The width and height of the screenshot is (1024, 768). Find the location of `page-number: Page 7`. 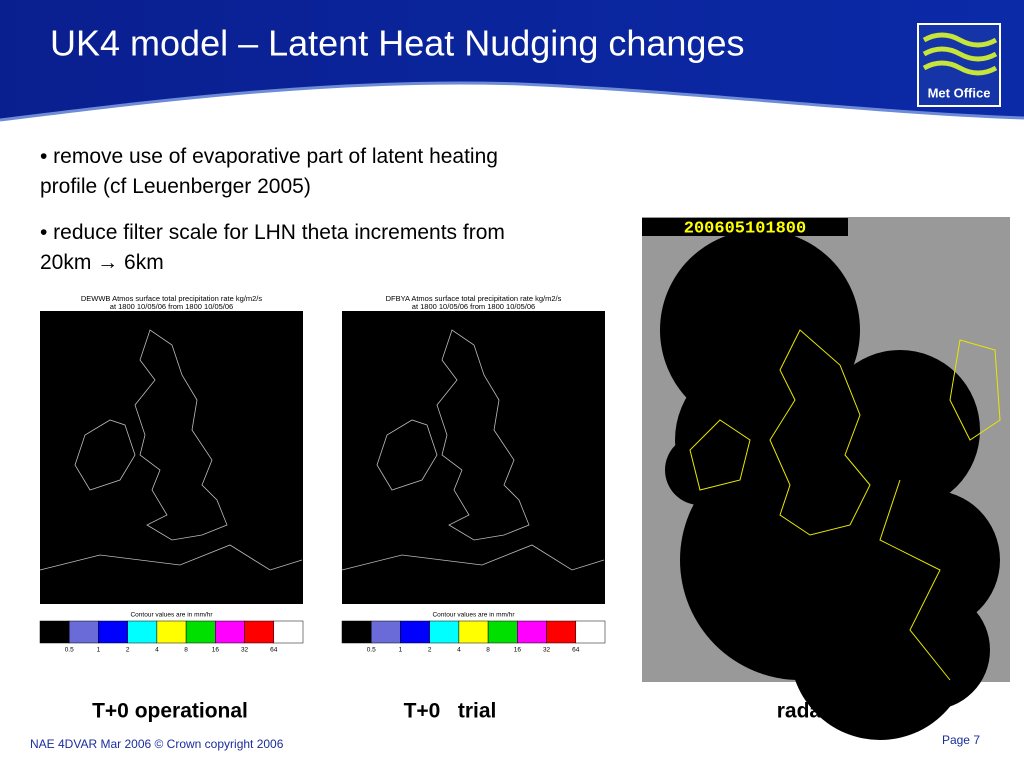

page-number: Page 7 is located at coordinates (961, 740).